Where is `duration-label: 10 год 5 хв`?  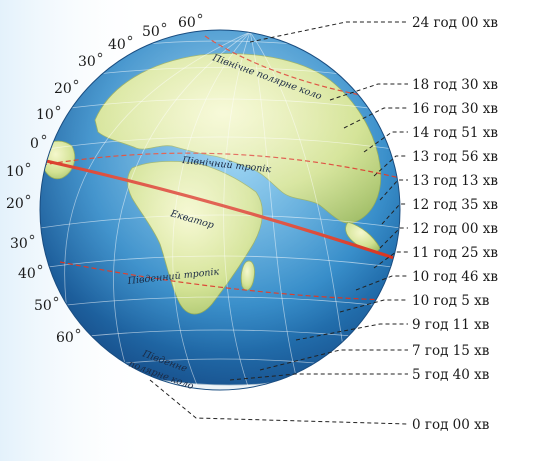
duration-label: 10 год 5 хв is located at coordinates (451, 301).